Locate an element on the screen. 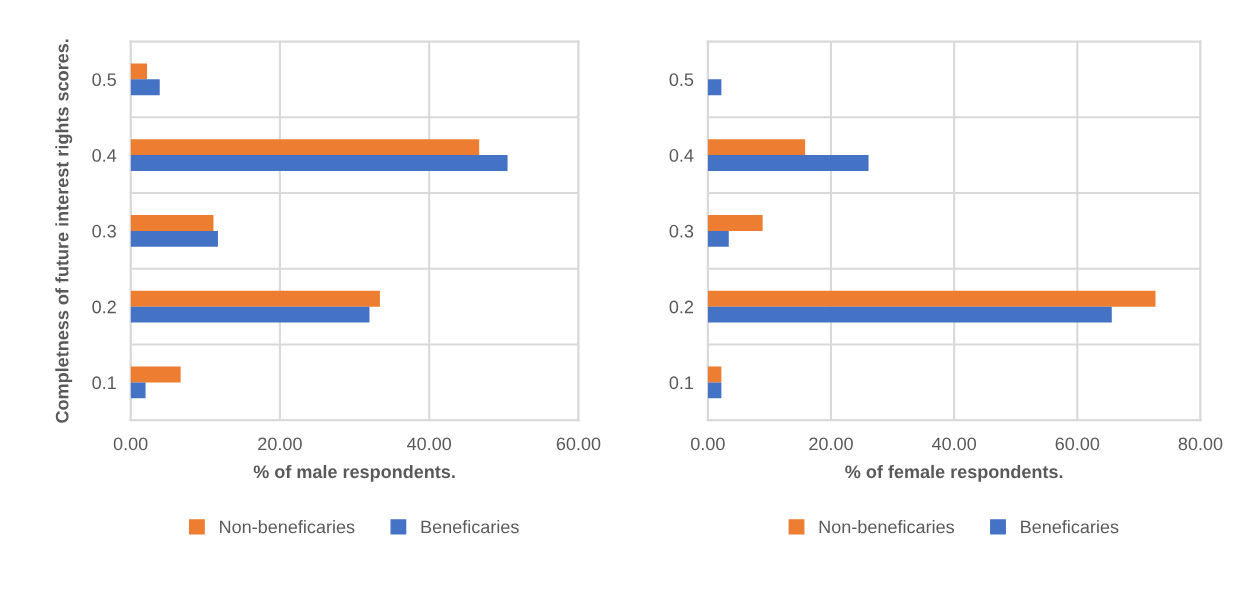  x-tick-label: 80.00 is located at coordinates (1200, 444).